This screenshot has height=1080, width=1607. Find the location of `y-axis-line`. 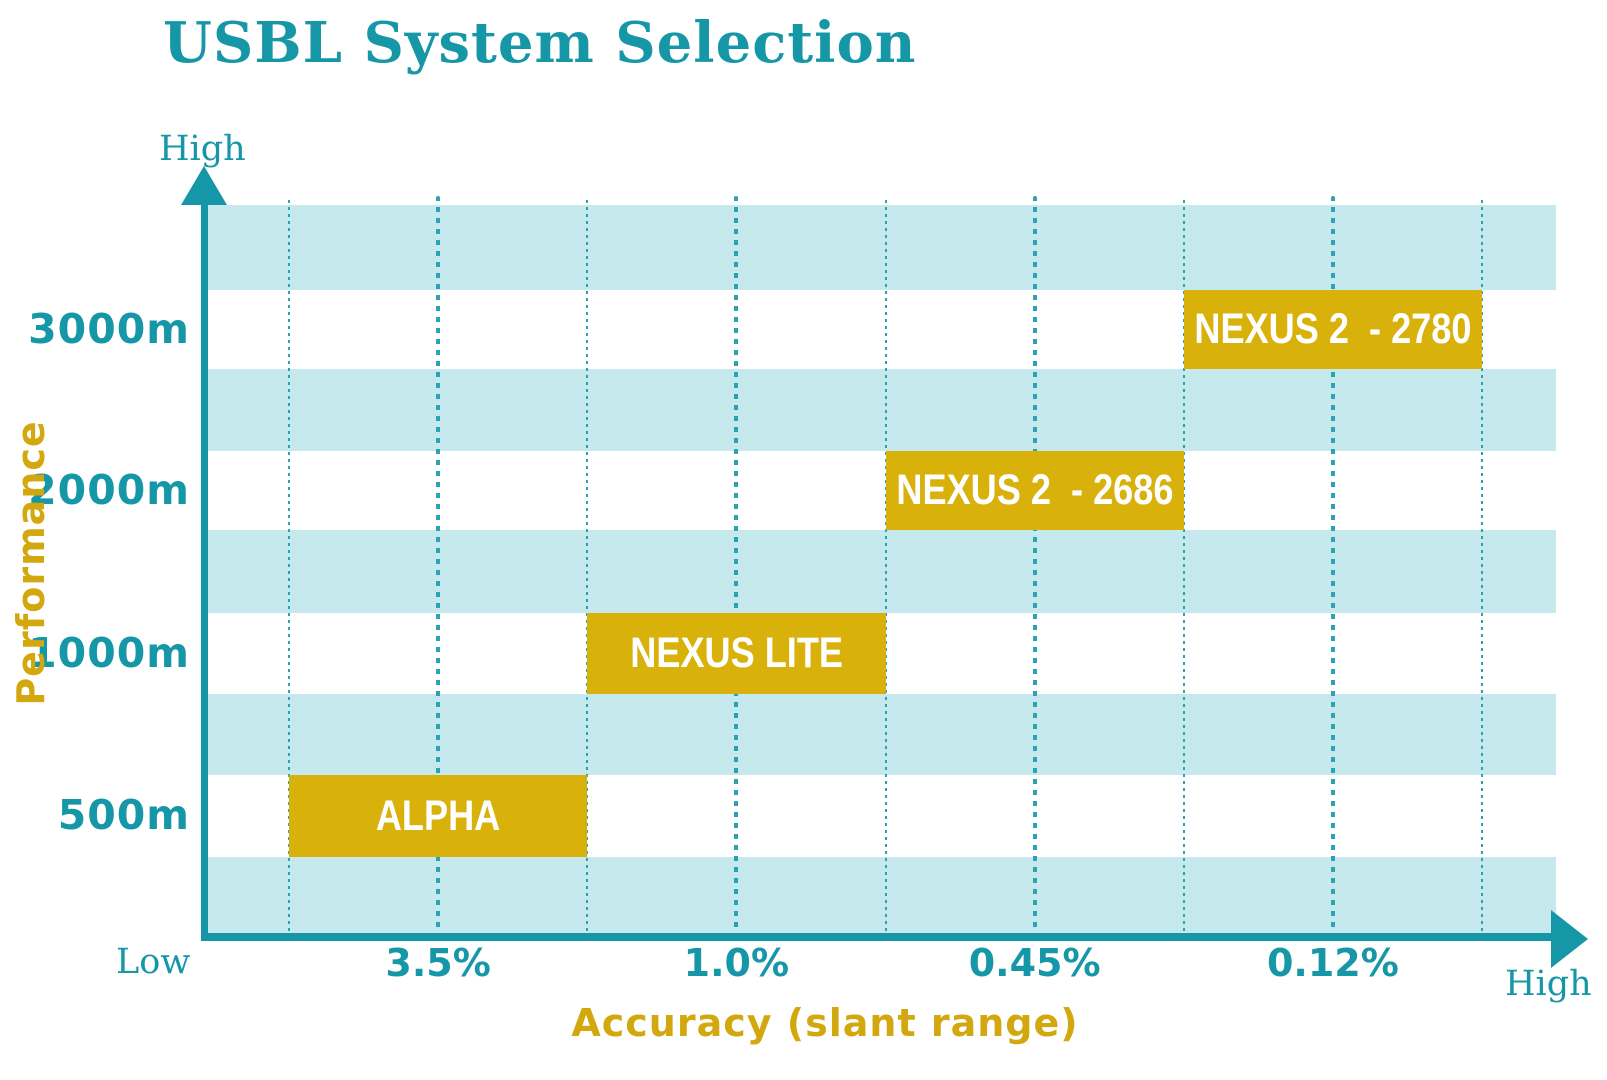

y-axis-line is located at coordinates (204, 563).